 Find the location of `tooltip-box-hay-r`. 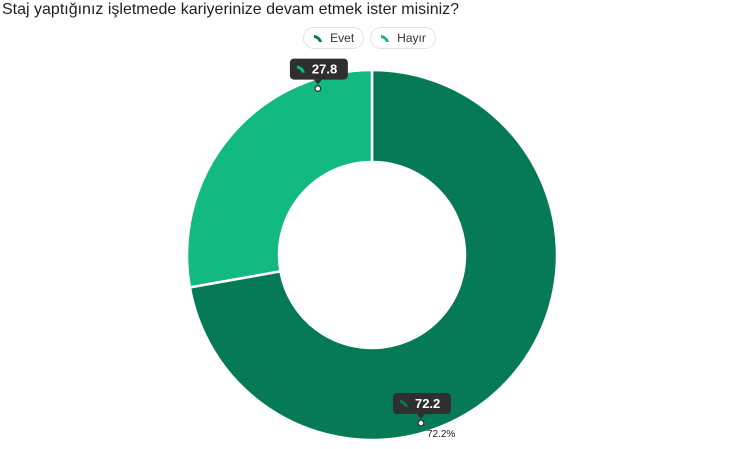

tooltip-box-hay-r is located at coordinates (318, 69).